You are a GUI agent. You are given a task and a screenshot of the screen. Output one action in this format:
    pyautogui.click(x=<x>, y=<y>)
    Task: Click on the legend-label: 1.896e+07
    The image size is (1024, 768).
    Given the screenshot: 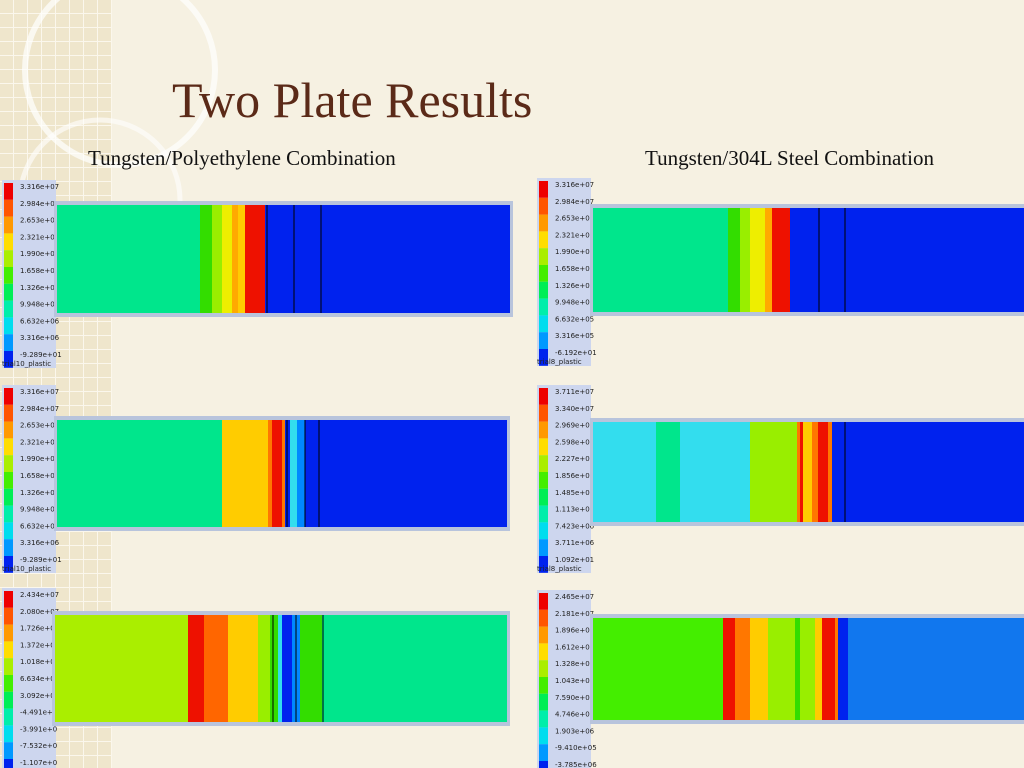 What is the action you would take?
    pyautogui.click(x=574, y=631)
    